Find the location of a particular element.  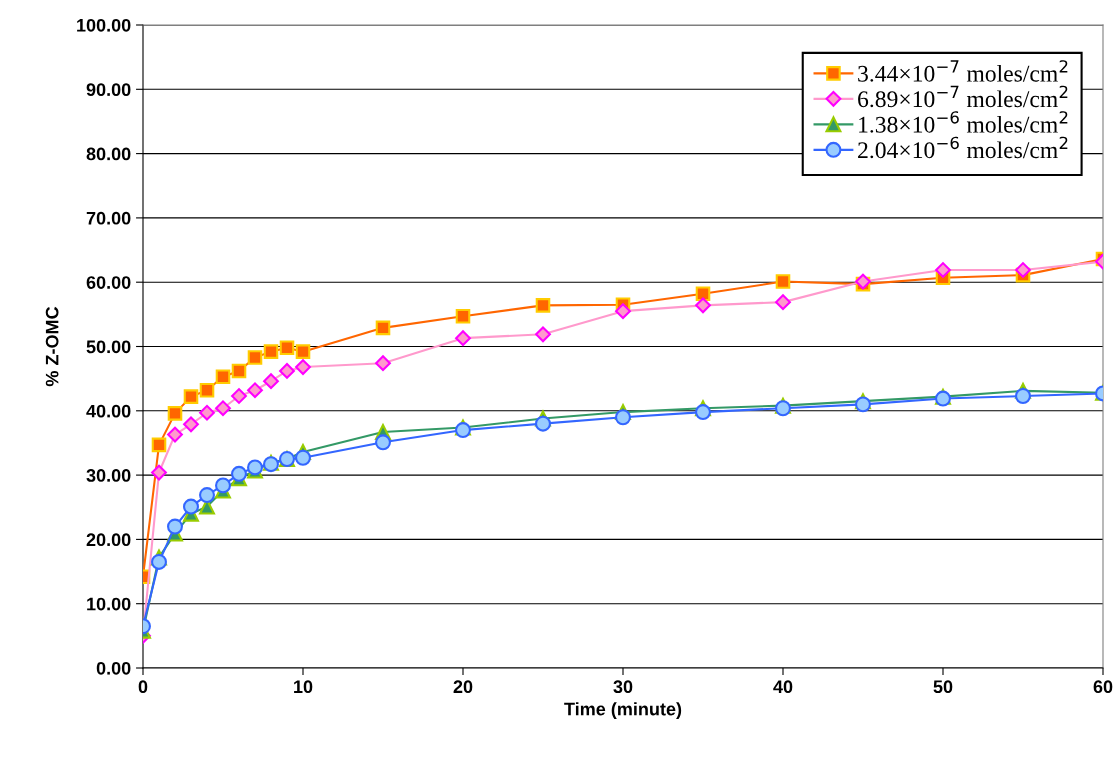

legend-label: 1.38×10$^{−6}$ moles/cm$^{2}$ is located at coordinates (963, 122).